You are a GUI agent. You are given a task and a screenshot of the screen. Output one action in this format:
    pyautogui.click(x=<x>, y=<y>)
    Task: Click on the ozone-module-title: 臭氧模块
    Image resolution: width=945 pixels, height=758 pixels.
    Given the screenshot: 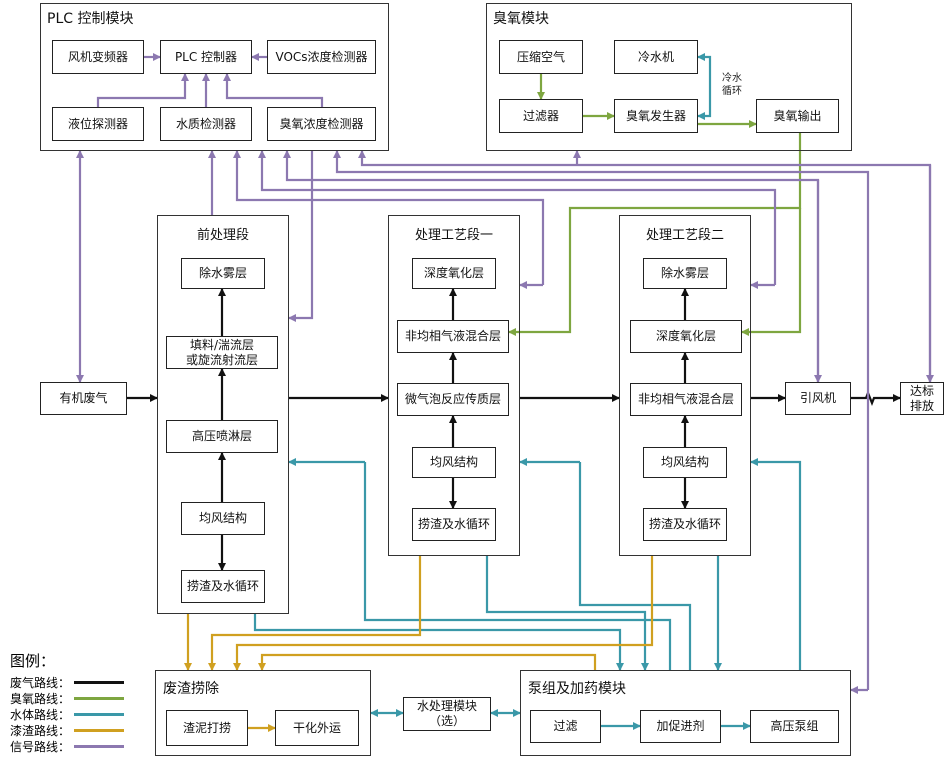 What is the action you would take?
    pyautogui.click(x=521, y=19)
    